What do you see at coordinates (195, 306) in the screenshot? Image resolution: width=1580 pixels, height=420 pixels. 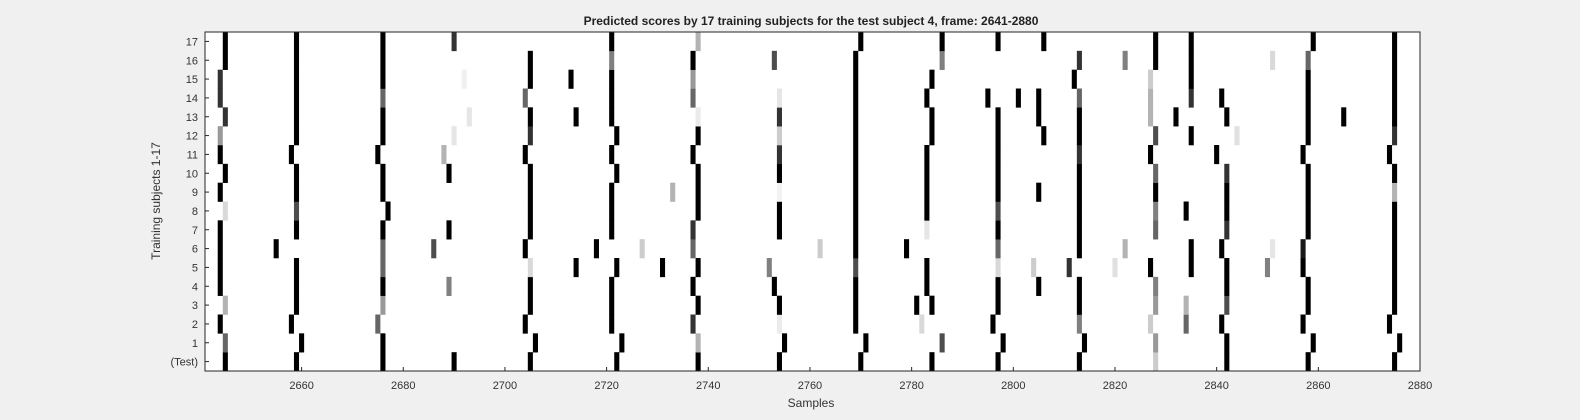 I see `y-tick-label: 3` at bounding box center [195, 306].